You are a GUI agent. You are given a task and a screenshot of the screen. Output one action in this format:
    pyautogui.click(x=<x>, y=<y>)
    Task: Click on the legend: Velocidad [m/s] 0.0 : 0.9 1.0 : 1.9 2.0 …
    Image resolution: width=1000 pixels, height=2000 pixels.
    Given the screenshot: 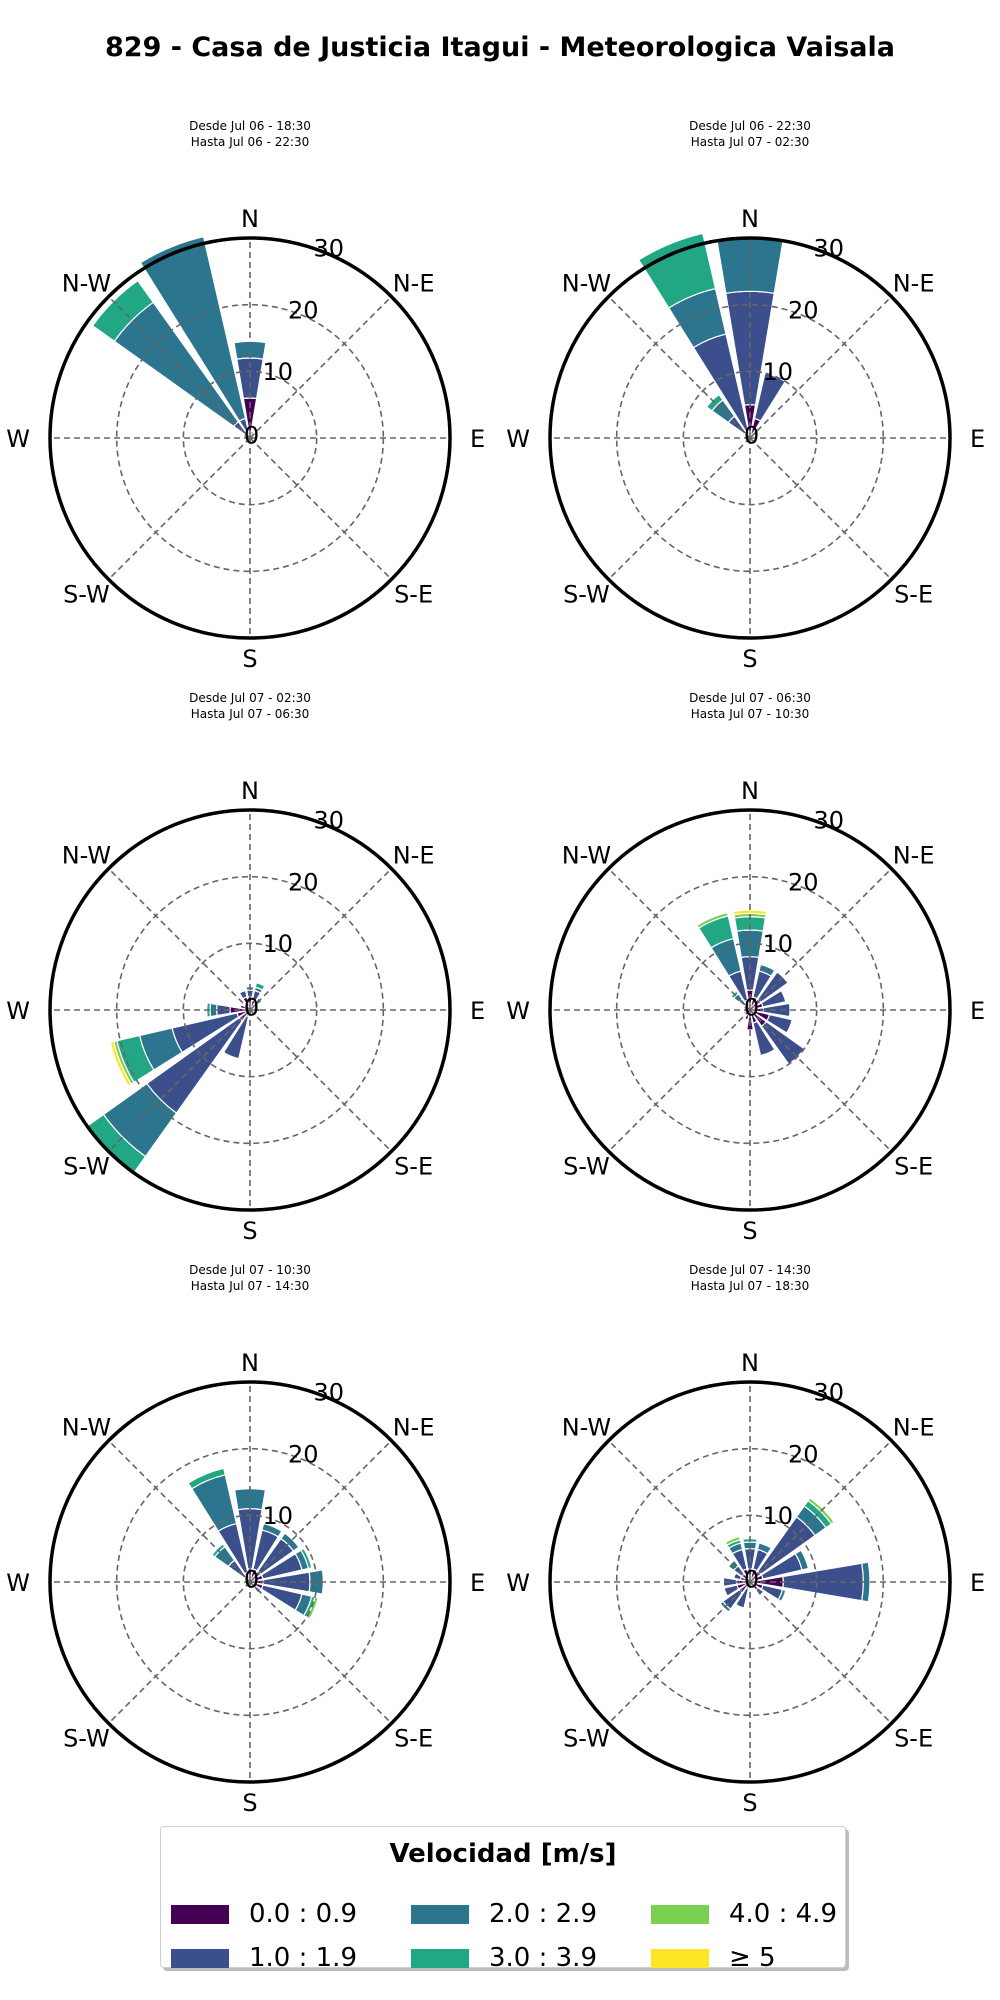 What is the action you would take?
    pyautogui.click(x=503, y=1899)
    